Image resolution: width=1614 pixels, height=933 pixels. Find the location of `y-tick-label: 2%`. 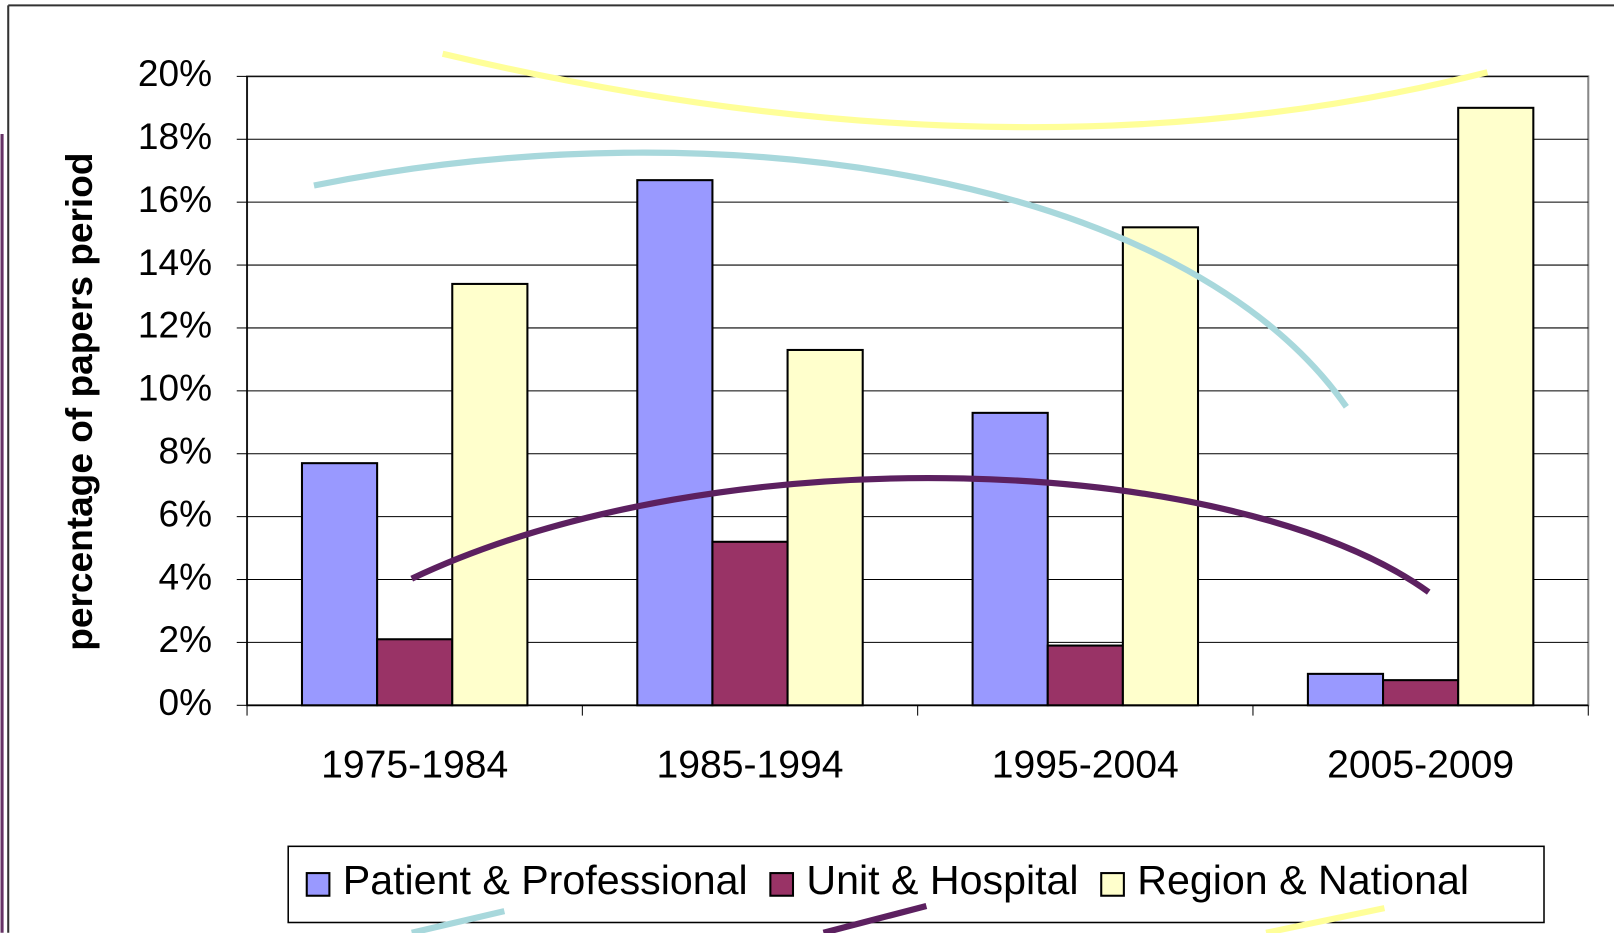

y-tick-label: 2% is located at coordinates (185, 639).